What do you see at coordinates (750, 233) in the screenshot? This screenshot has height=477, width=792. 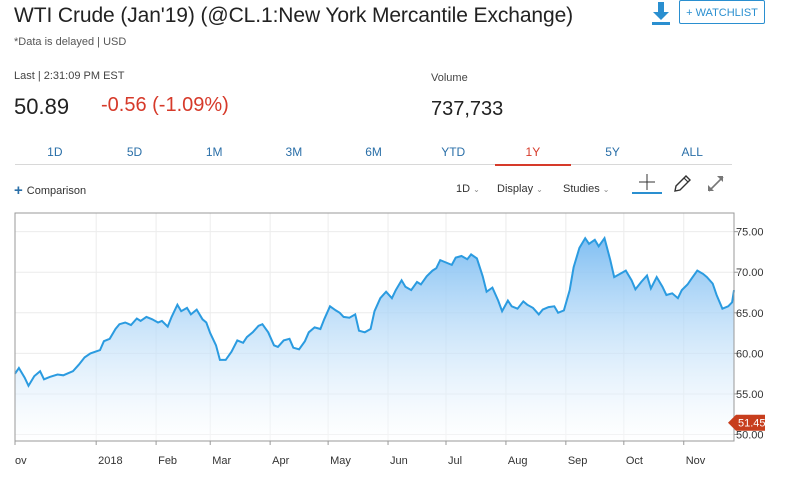 I see `y-tick-label: 75.00` at bounding box center [750, 233].